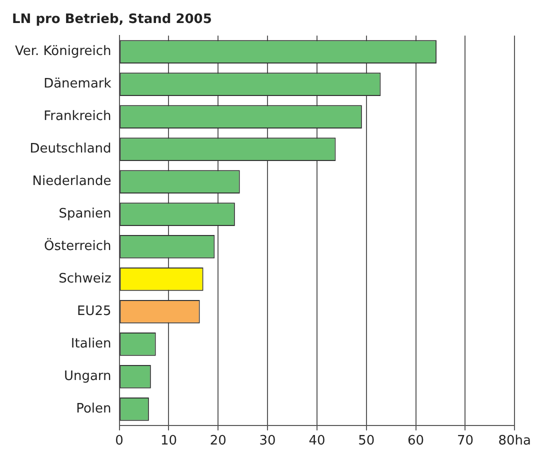 This screenshot has height=460, width=542. I want to click on y-tick-label: Österreich, so click(78, 246).